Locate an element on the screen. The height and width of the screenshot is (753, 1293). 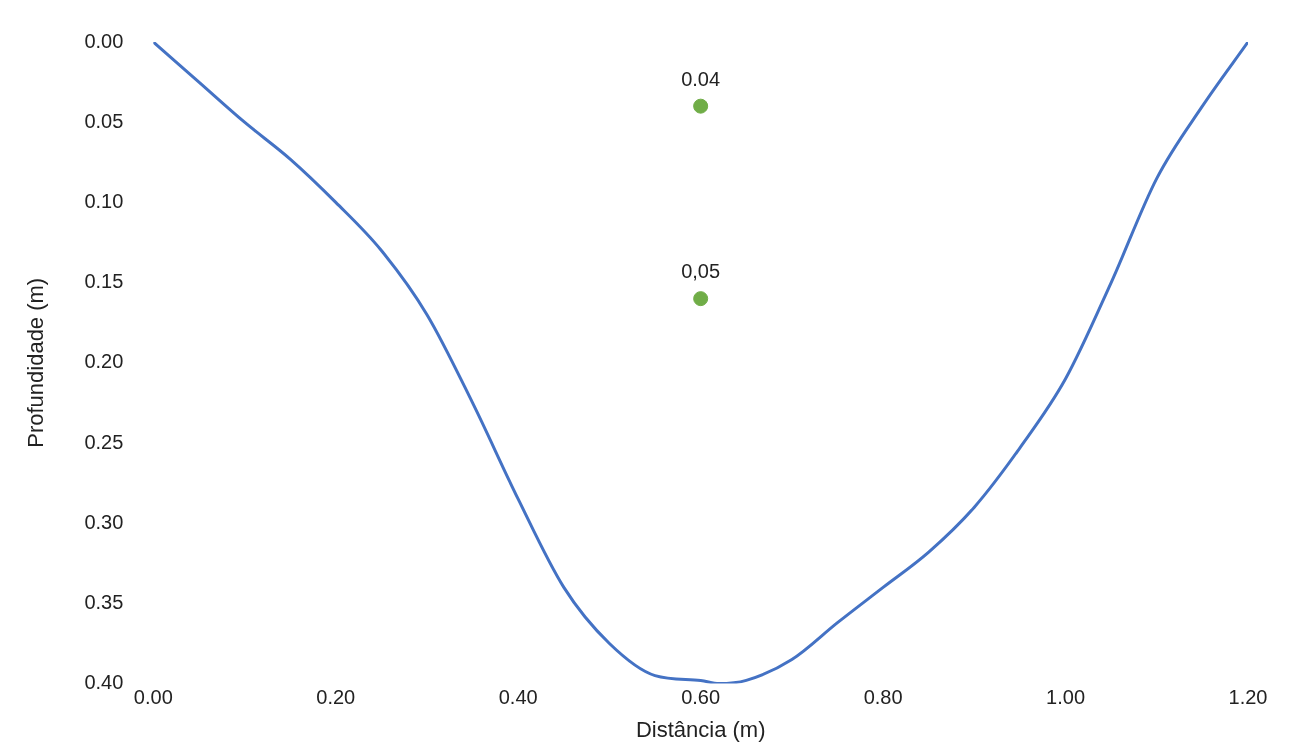
y-tick-label: 0.05 is located at coordinates (104, 120).